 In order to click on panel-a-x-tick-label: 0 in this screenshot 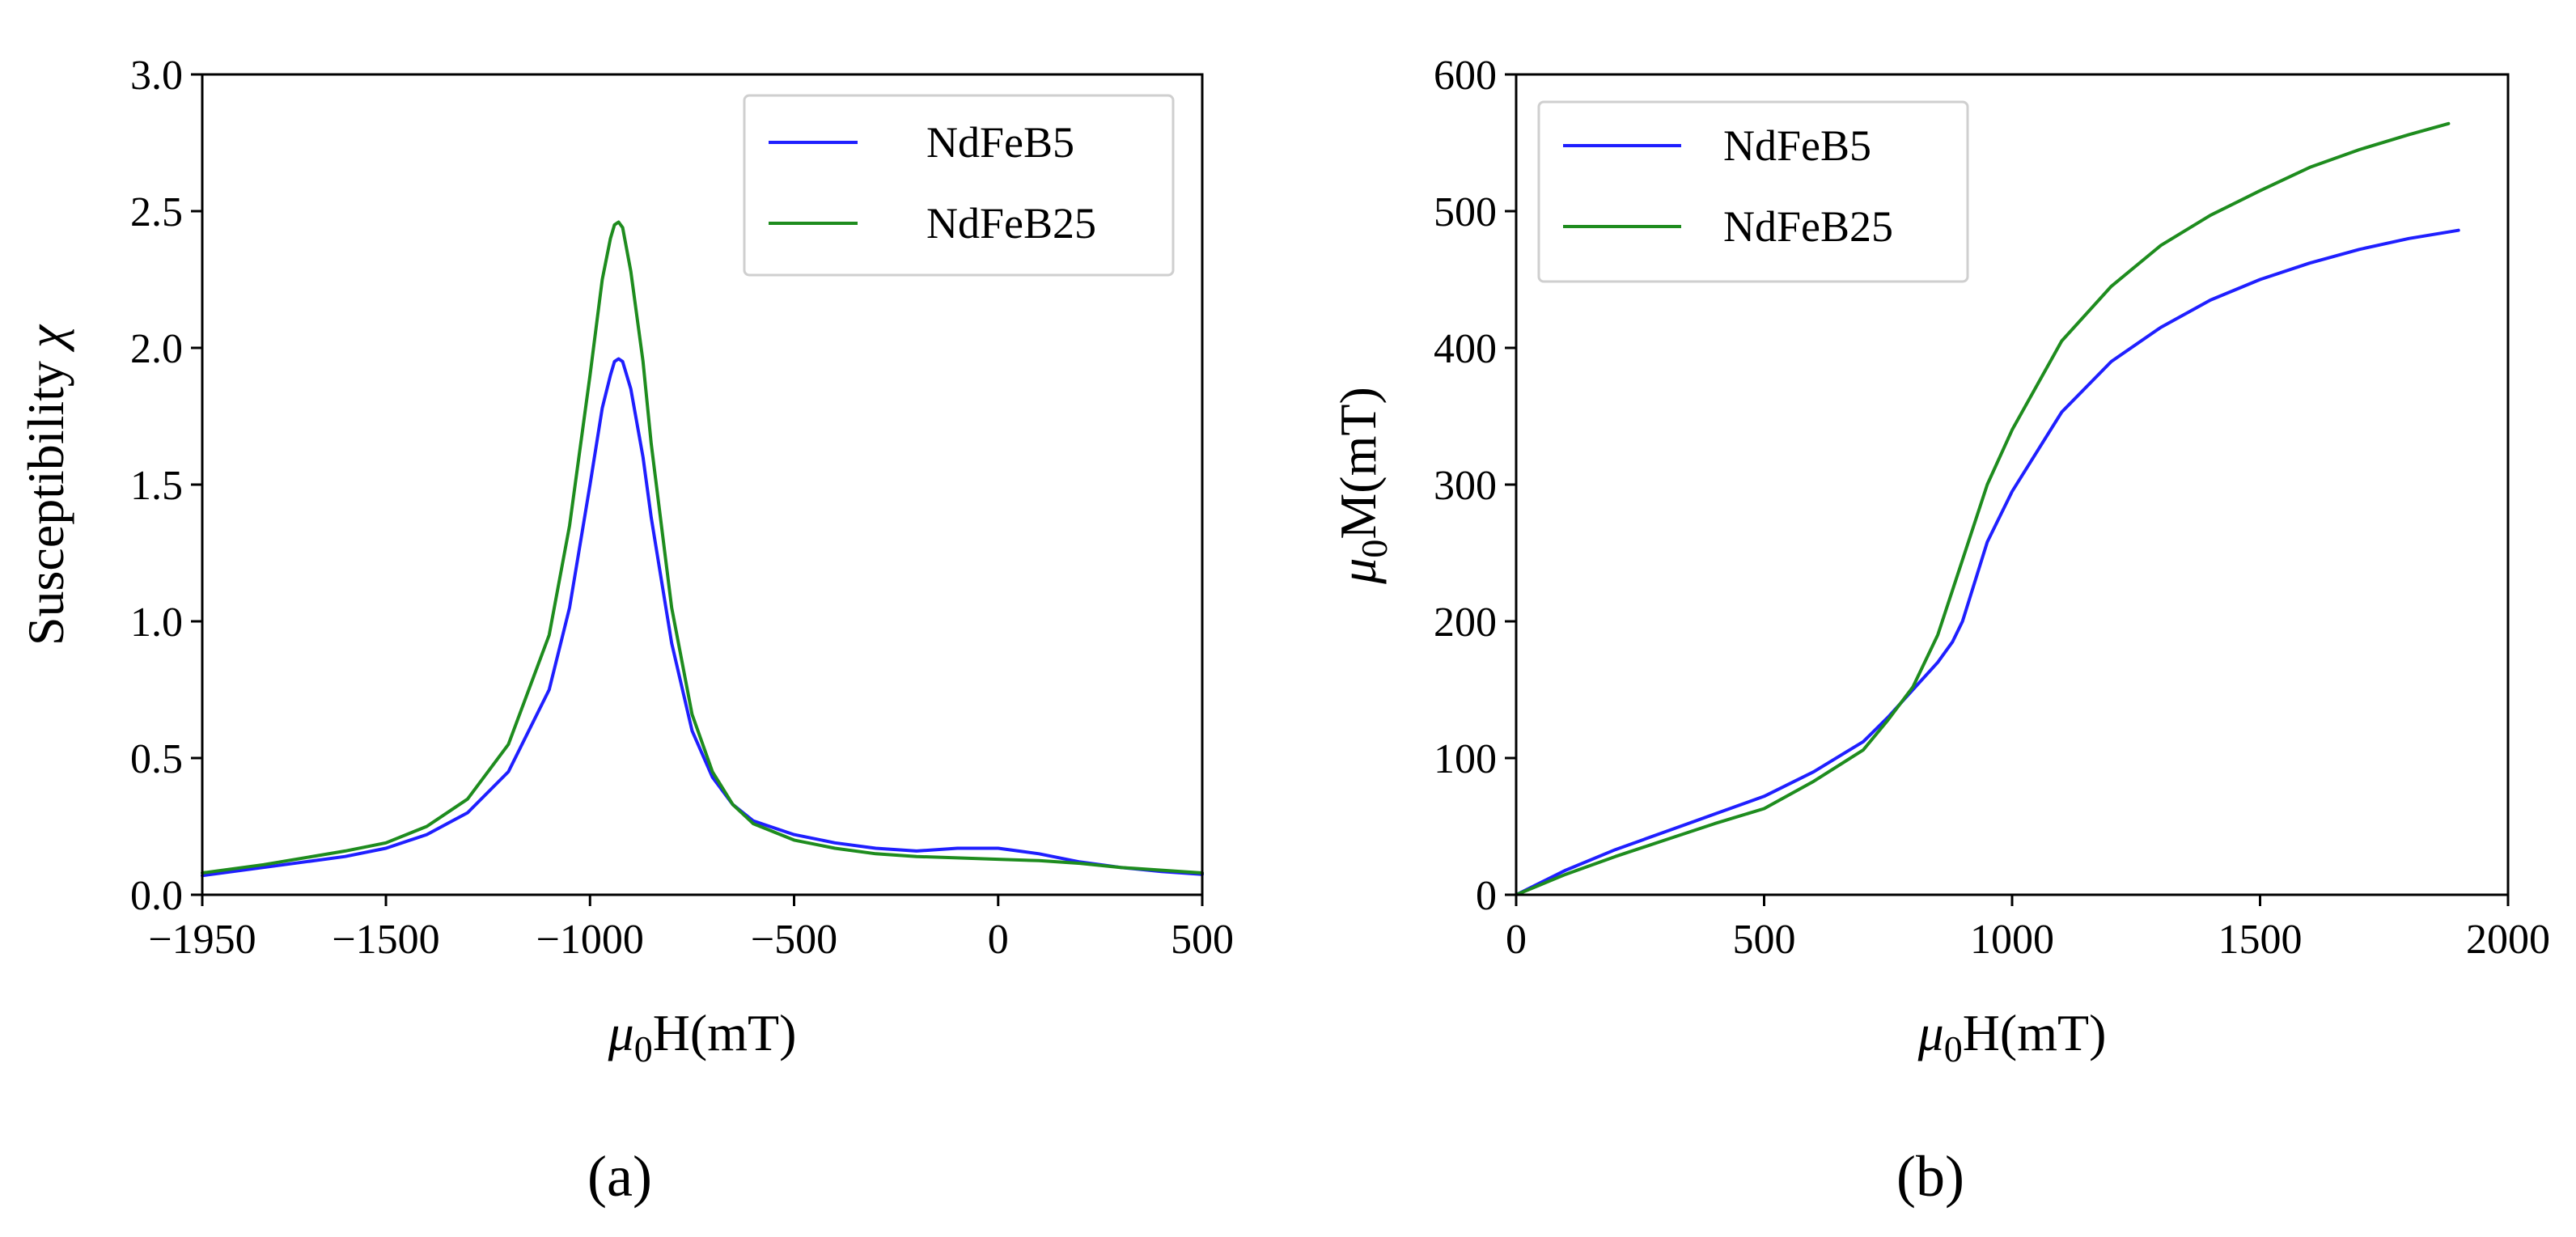, I will do `click(998, 940)`.